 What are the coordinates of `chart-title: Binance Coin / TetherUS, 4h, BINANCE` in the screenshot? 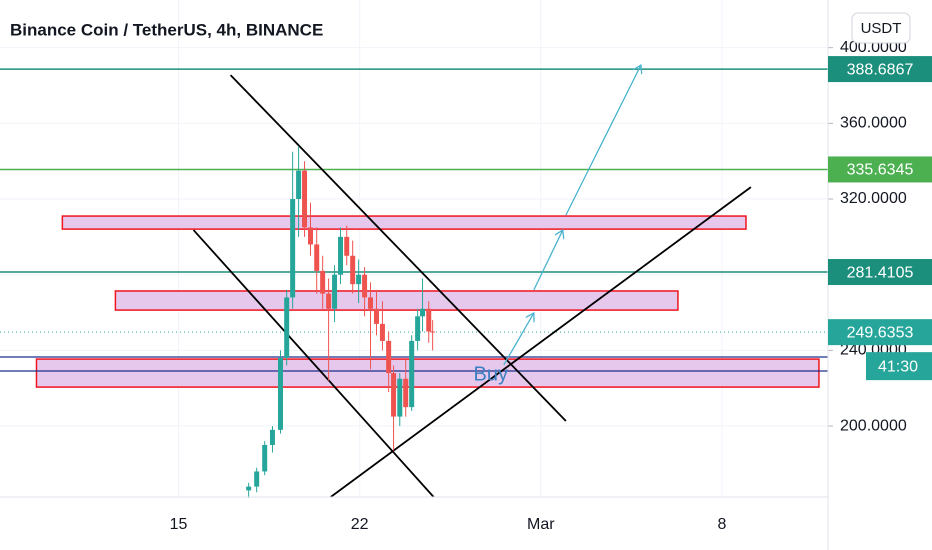 It's located at (166, 29).